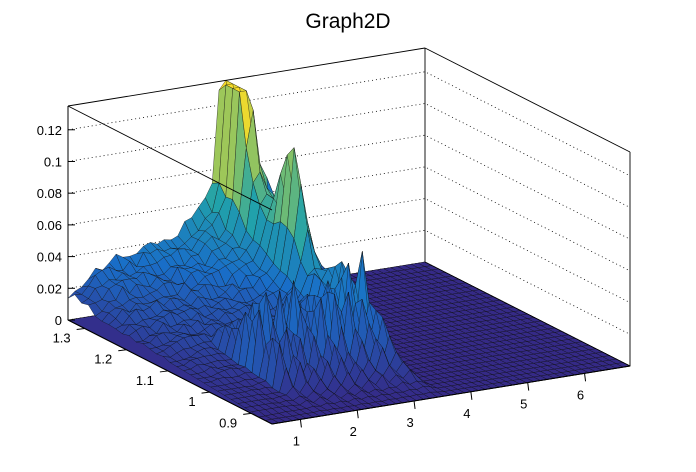 This screenshot has width=696, height=472. What do you see at coordinates (49, 225) in the screenshot?
I see `z-tick-label: 0.06` at bounding box center [49, 225].